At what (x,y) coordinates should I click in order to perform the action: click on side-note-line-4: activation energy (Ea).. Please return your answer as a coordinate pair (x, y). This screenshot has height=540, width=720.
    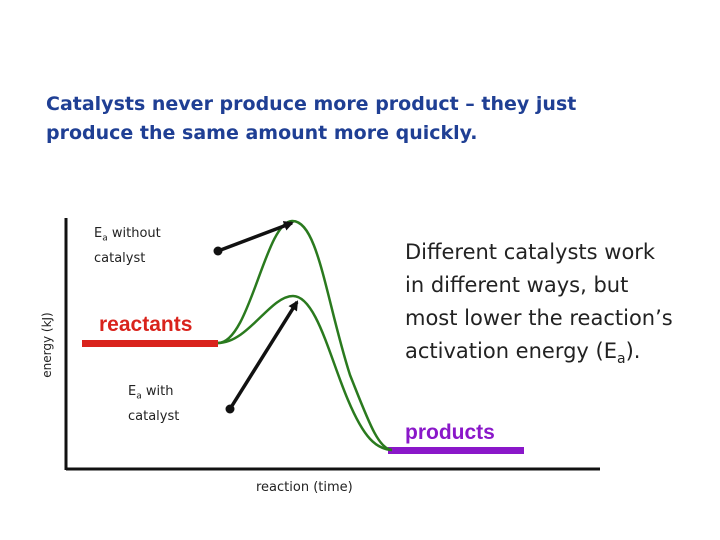
    Looking at the image, I should click on (523, 353).